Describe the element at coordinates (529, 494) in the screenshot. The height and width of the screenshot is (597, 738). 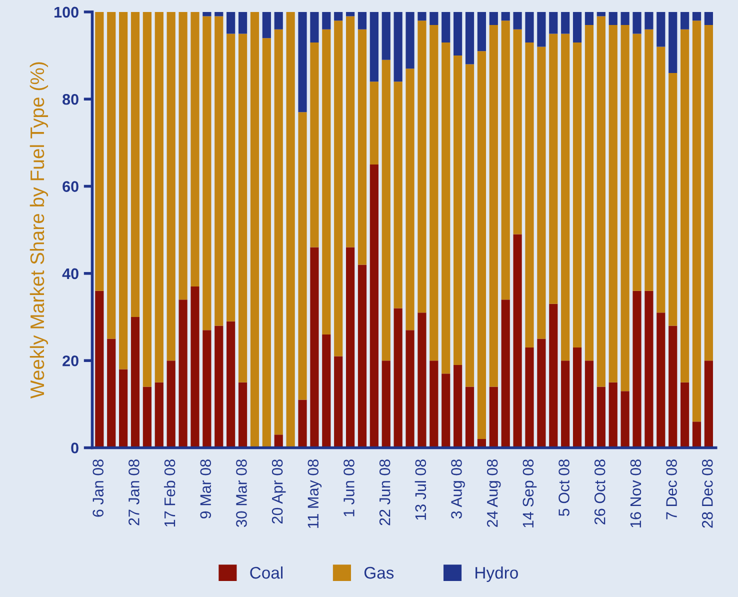
I see `x-tick-label: 14 Sep 08` at that location.